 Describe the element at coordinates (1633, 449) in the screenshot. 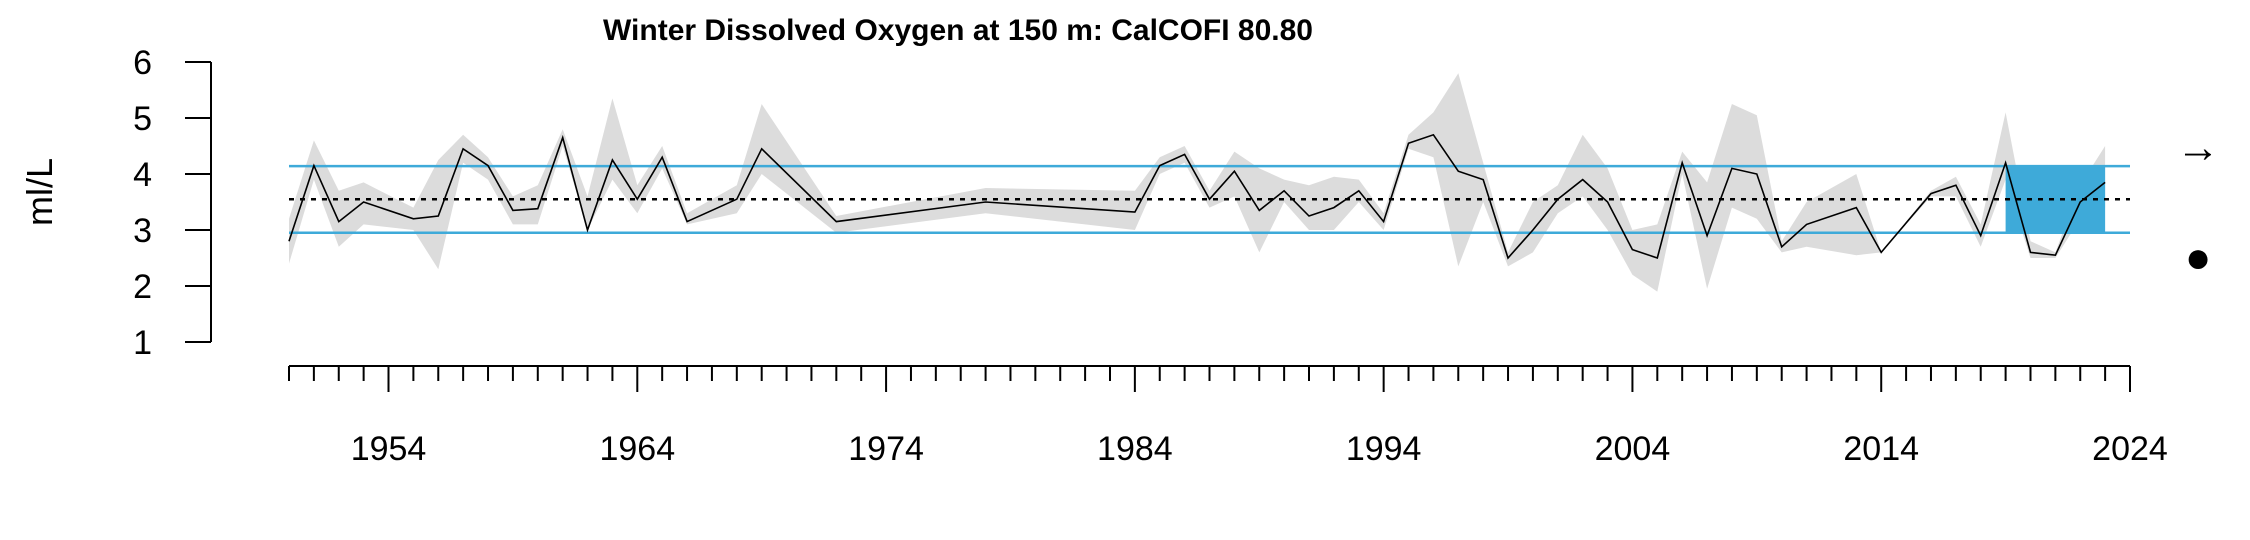

I see `x-tick-label: 2004` at that location.